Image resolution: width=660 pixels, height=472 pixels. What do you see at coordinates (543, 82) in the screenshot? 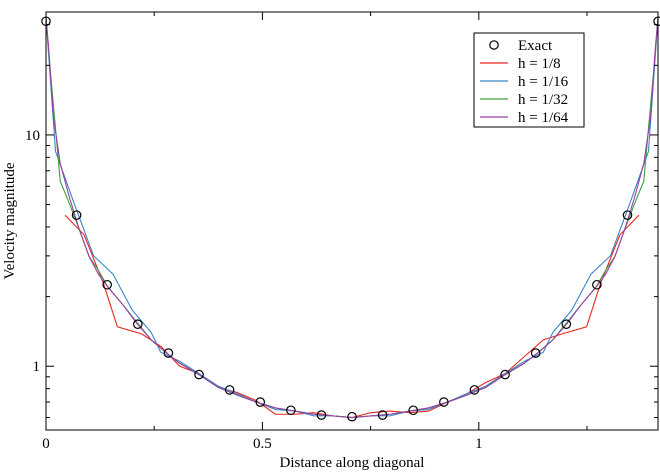
I see `legend-label-h-1-16: h = 1/16` at bounding box center [543, 82].